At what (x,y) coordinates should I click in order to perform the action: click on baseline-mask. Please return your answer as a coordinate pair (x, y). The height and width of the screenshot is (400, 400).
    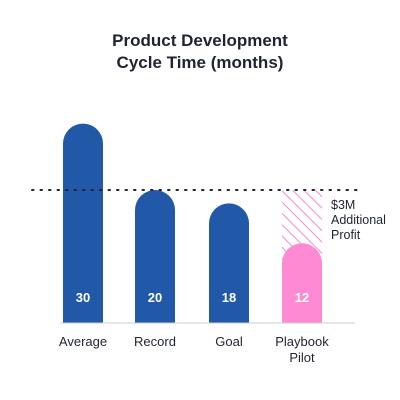
    Looking at the image, I should click on (205, 334).